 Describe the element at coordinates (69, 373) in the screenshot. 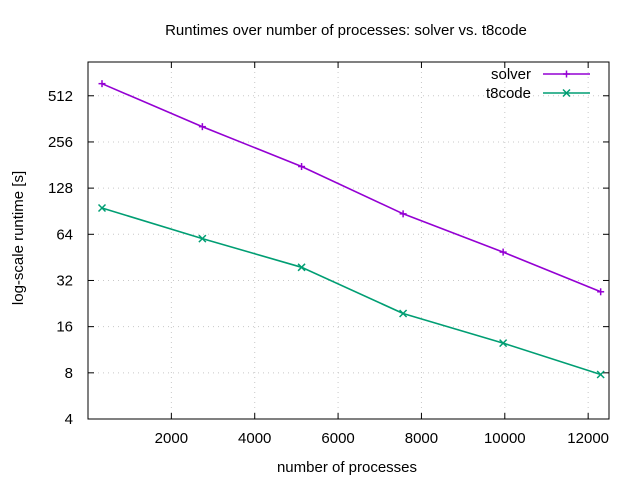

I see `y-tick-label: 8` at that location.